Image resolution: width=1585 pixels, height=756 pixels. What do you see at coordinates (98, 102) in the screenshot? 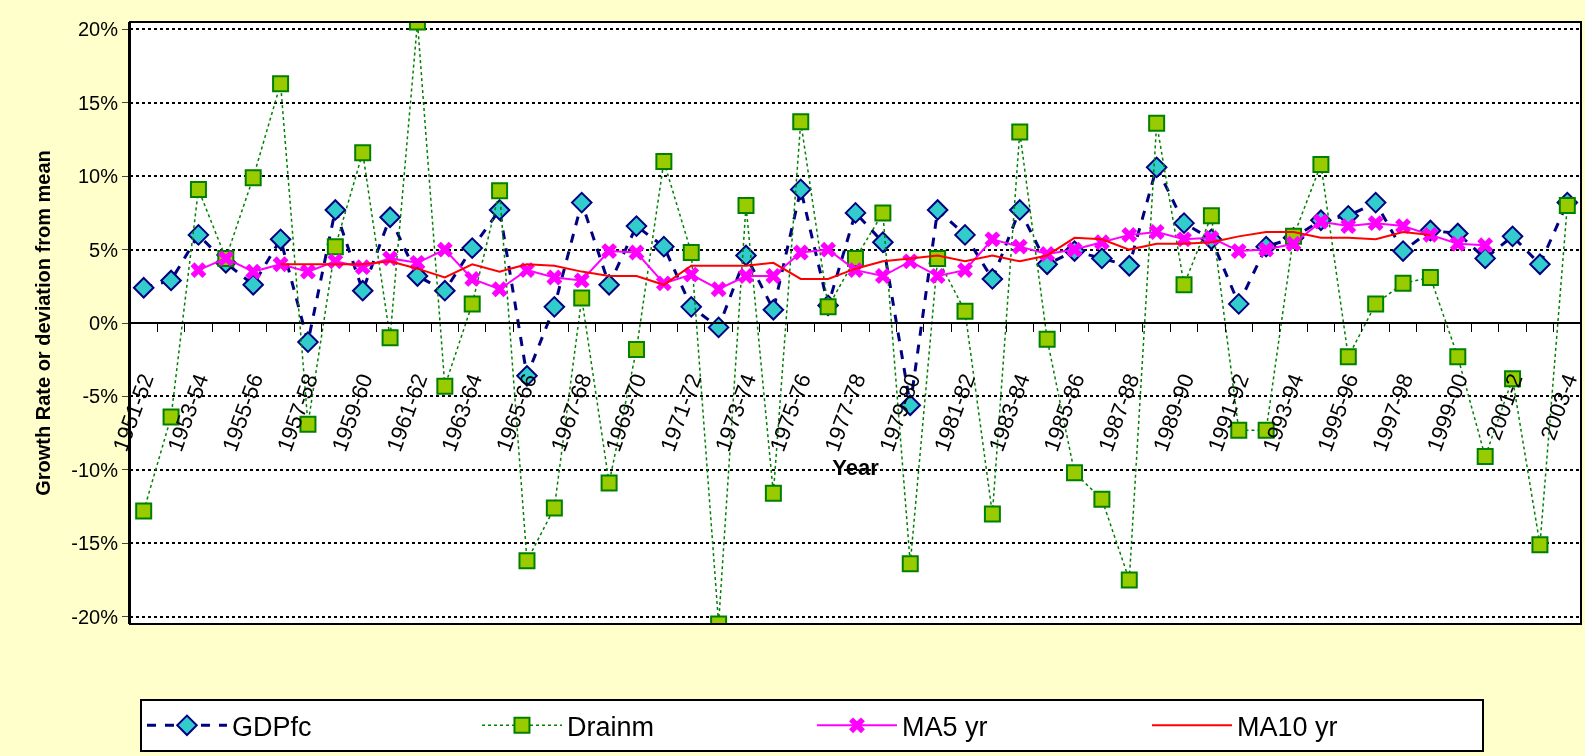
I see `y-tick-label: 15%` at bounding box center [98, 102].